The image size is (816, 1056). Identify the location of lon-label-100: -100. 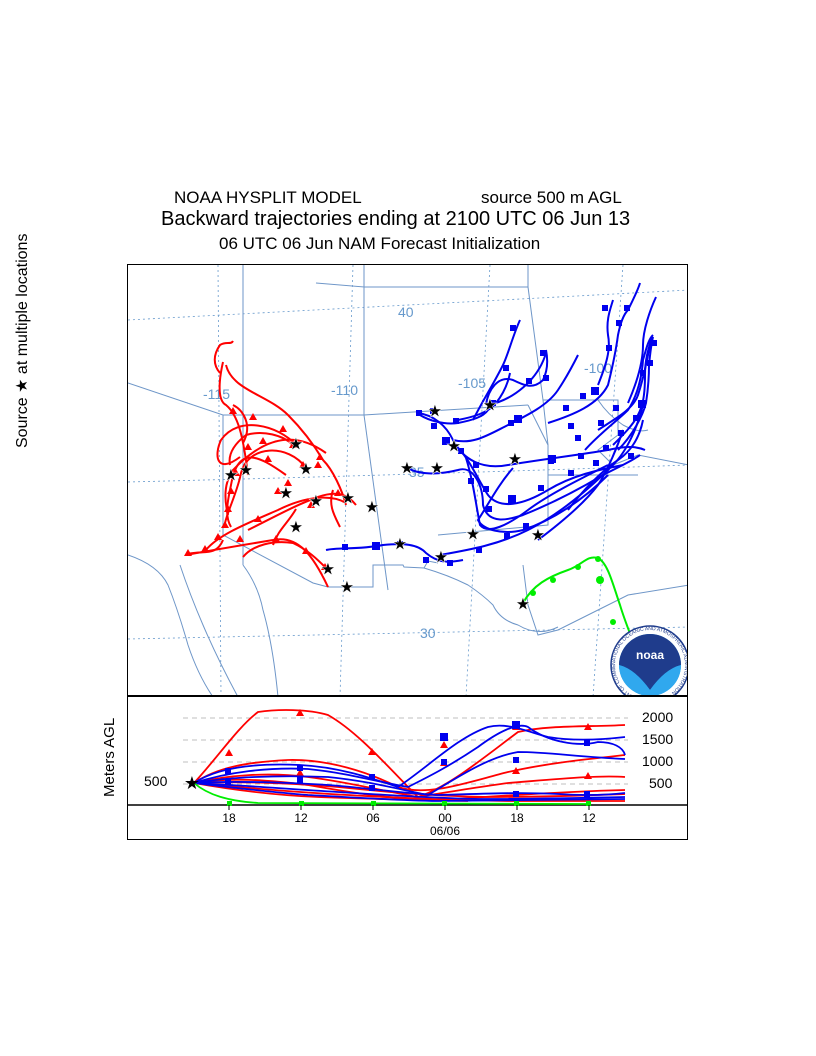
(598, 368).